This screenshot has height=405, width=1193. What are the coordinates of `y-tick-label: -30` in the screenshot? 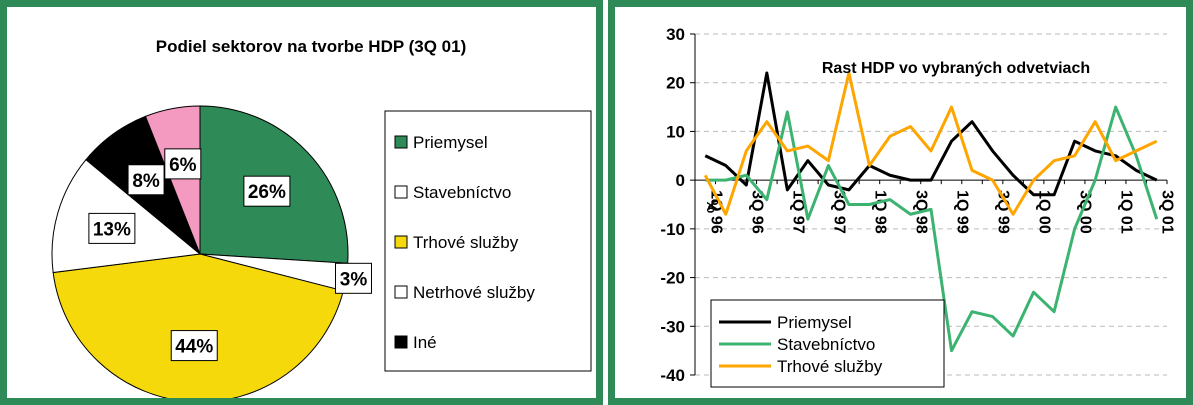 It's located at (672, 326).